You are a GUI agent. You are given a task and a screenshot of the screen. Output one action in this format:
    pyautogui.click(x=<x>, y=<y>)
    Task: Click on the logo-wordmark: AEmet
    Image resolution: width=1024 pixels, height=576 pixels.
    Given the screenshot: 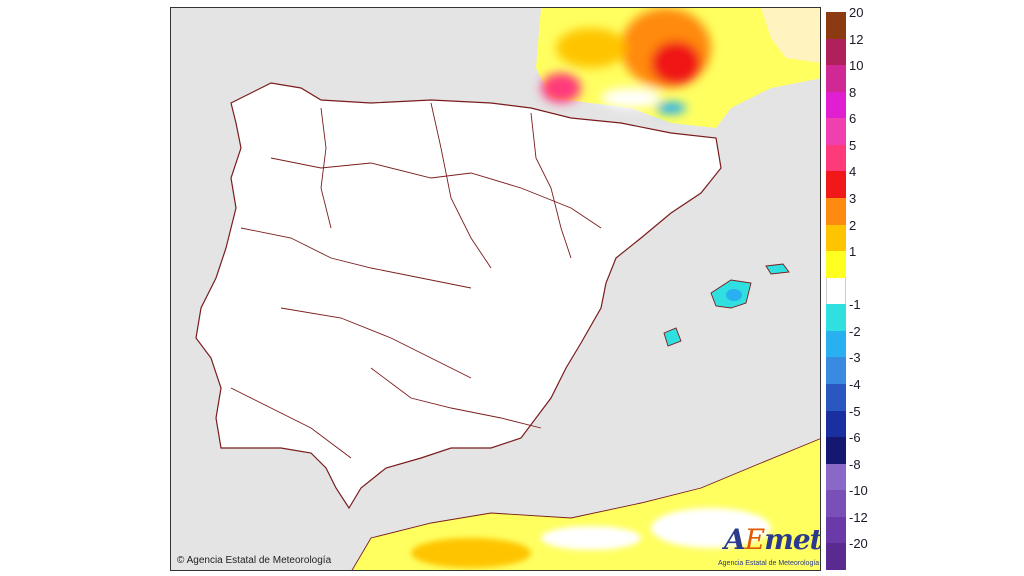 What is the action you would take?
    pyautogui.click(x=772, y=539)
    